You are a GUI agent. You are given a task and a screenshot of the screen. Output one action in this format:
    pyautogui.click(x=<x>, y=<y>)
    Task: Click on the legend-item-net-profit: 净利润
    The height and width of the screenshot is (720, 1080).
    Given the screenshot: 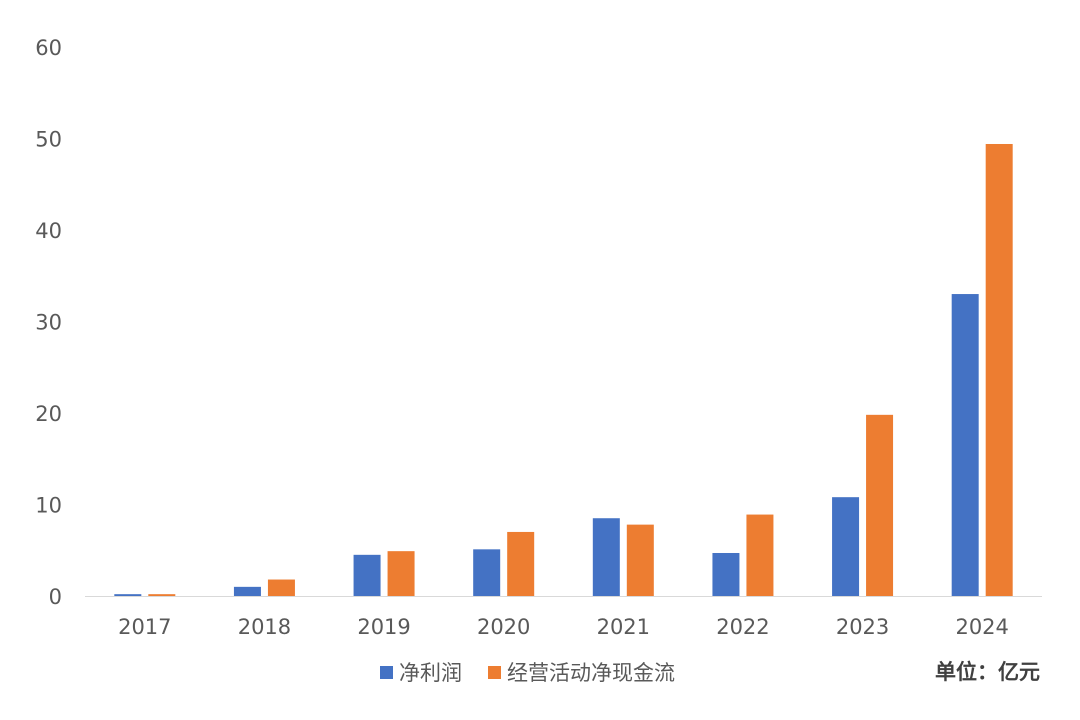 What is the action you would take?
    pyautogui.click(x=421, y=672)
    